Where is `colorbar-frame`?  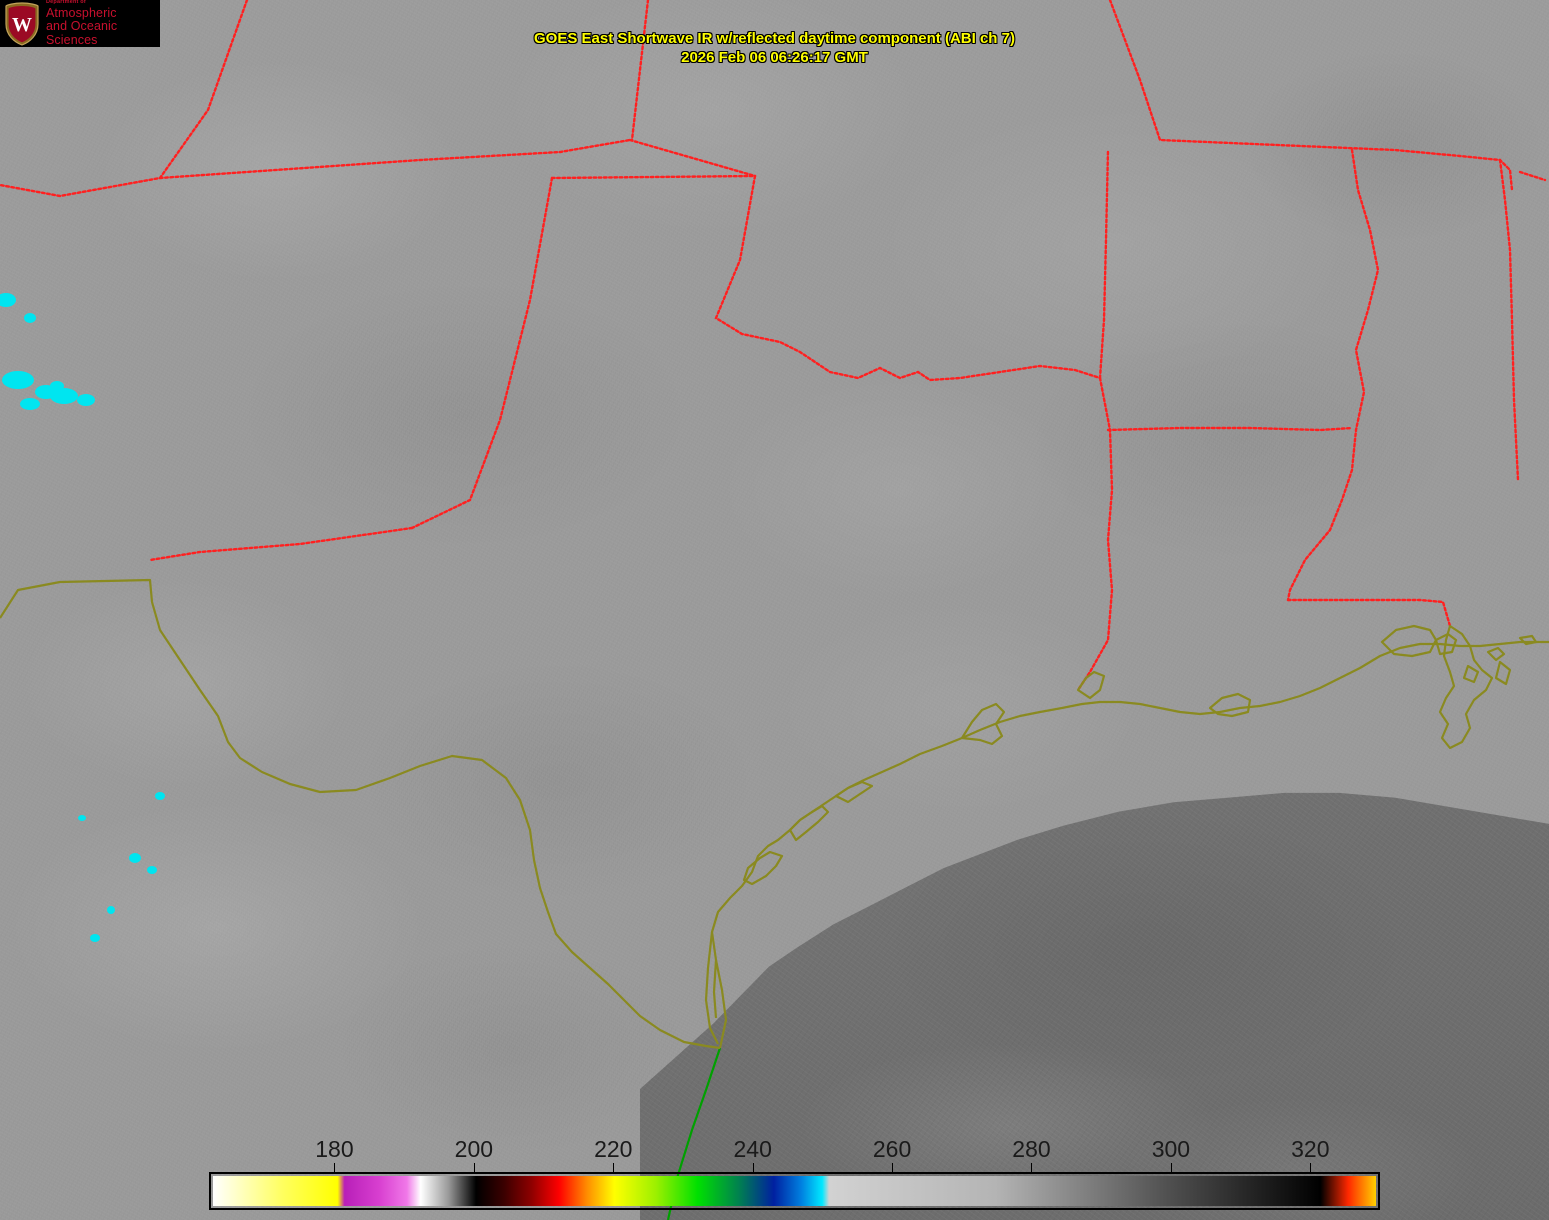 colorbar-frame is located at coordinates (794, 1191).